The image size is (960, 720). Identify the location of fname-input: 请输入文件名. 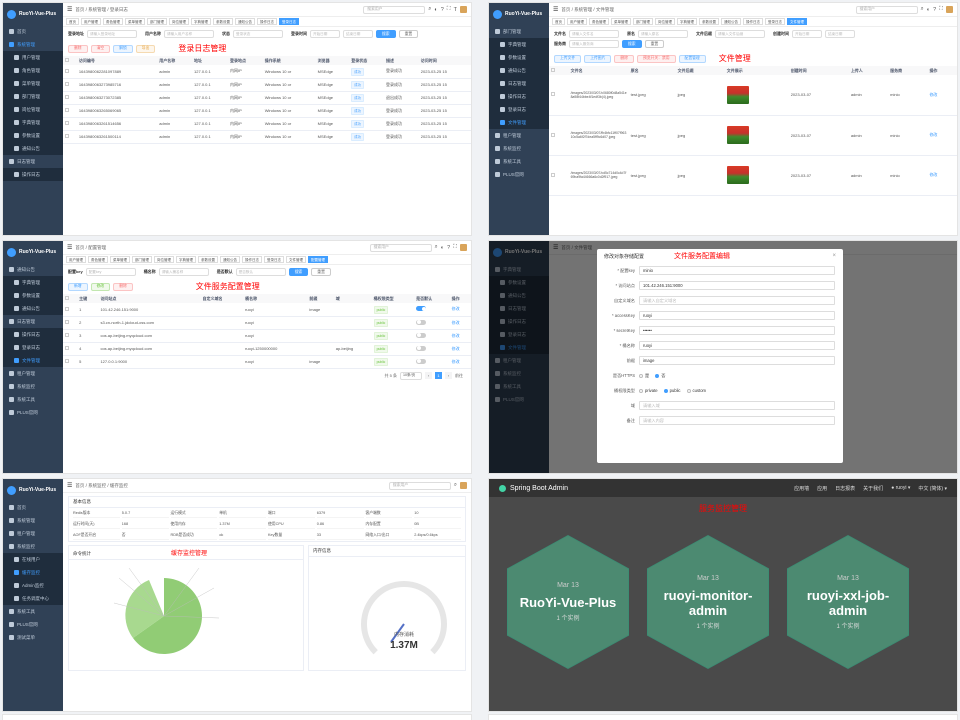
(594, 34).